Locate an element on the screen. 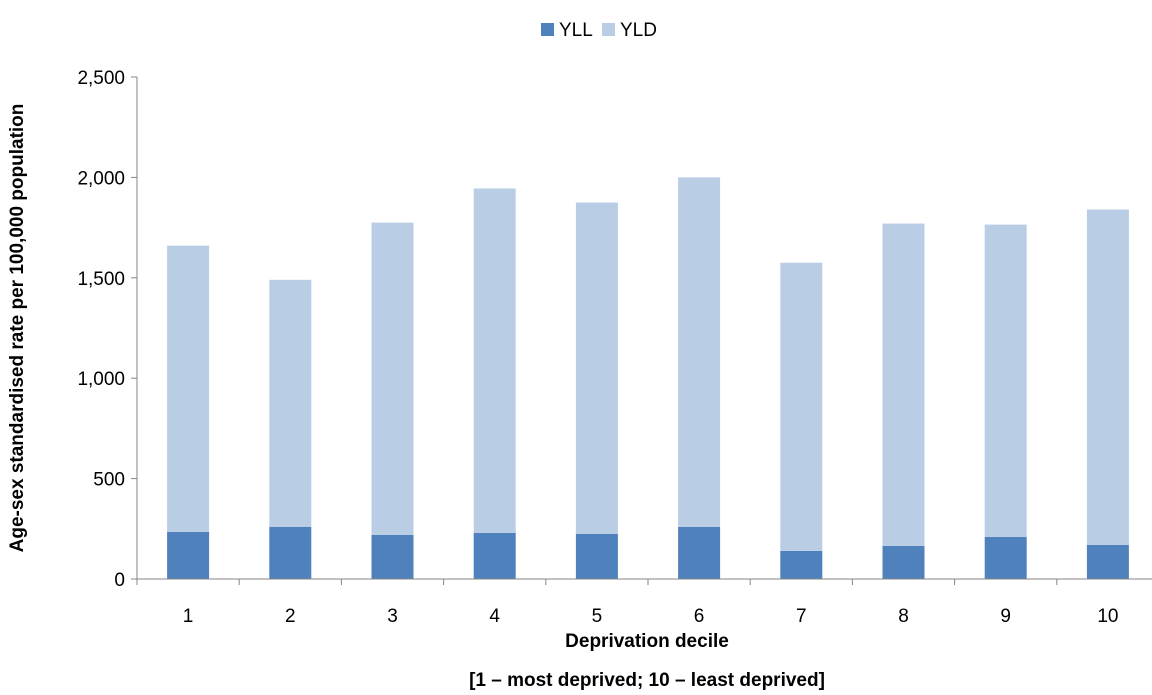 This screenshot has width=1152, height=695. x-tick-label: 9 is located at coordinates (1005, 616).